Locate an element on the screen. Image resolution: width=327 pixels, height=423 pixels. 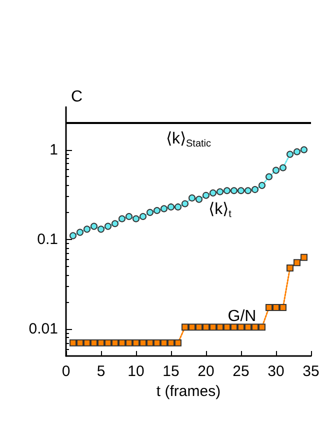
x-tick-label: 15 is located at coordinates (171, 371).